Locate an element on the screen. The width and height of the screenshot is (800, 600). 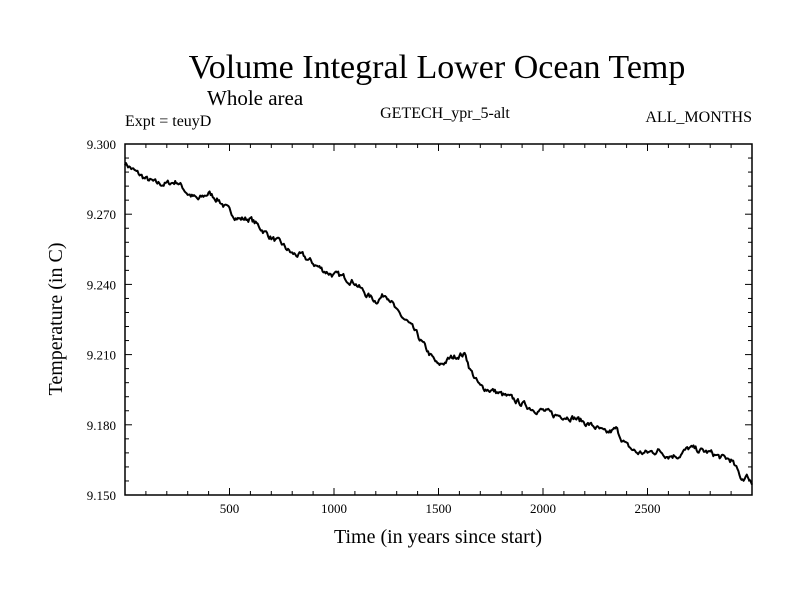
x-tick-label: 1000 is located at coordinates (334, 508).